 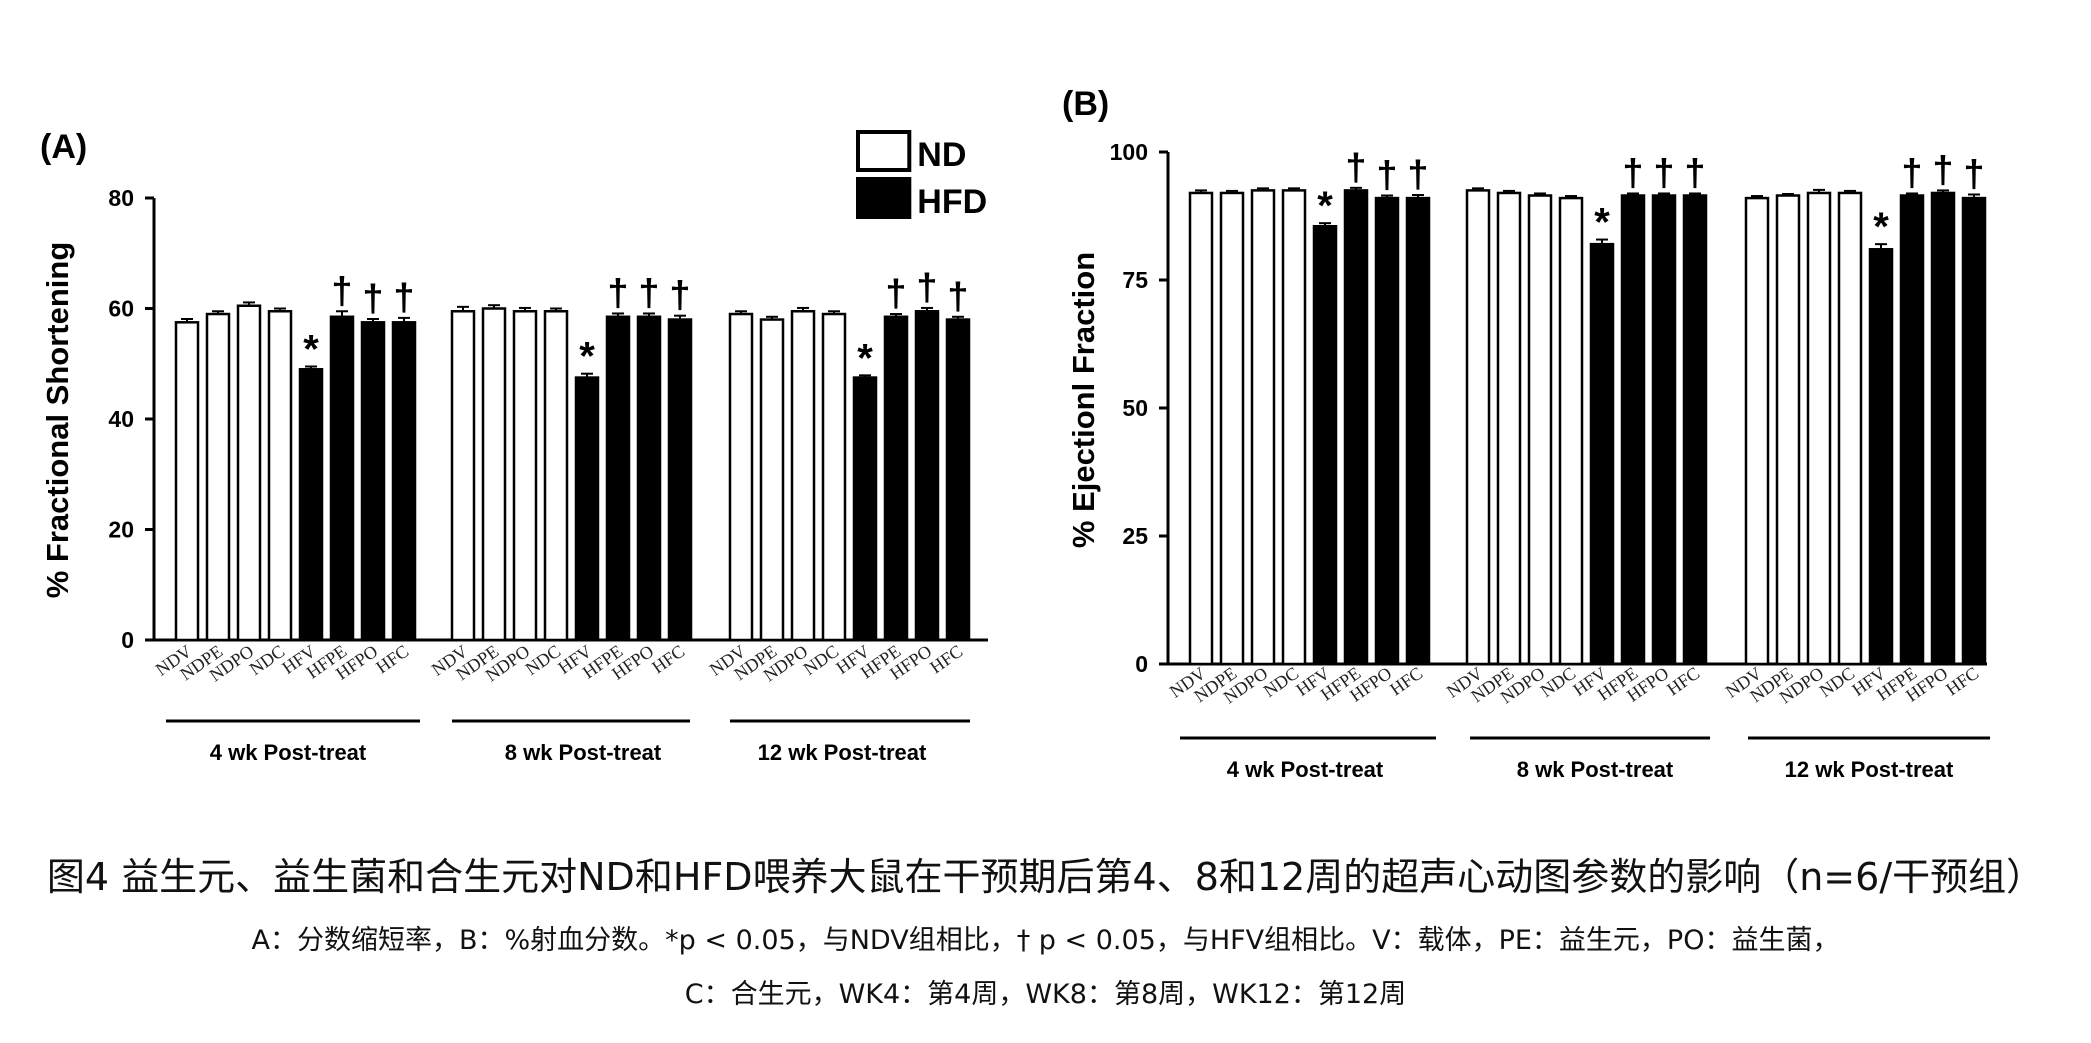 What do you see at coordinates (121, 530) in the screenshot?
I see `y-tick-label: 20` at bounding box center [121, 530].